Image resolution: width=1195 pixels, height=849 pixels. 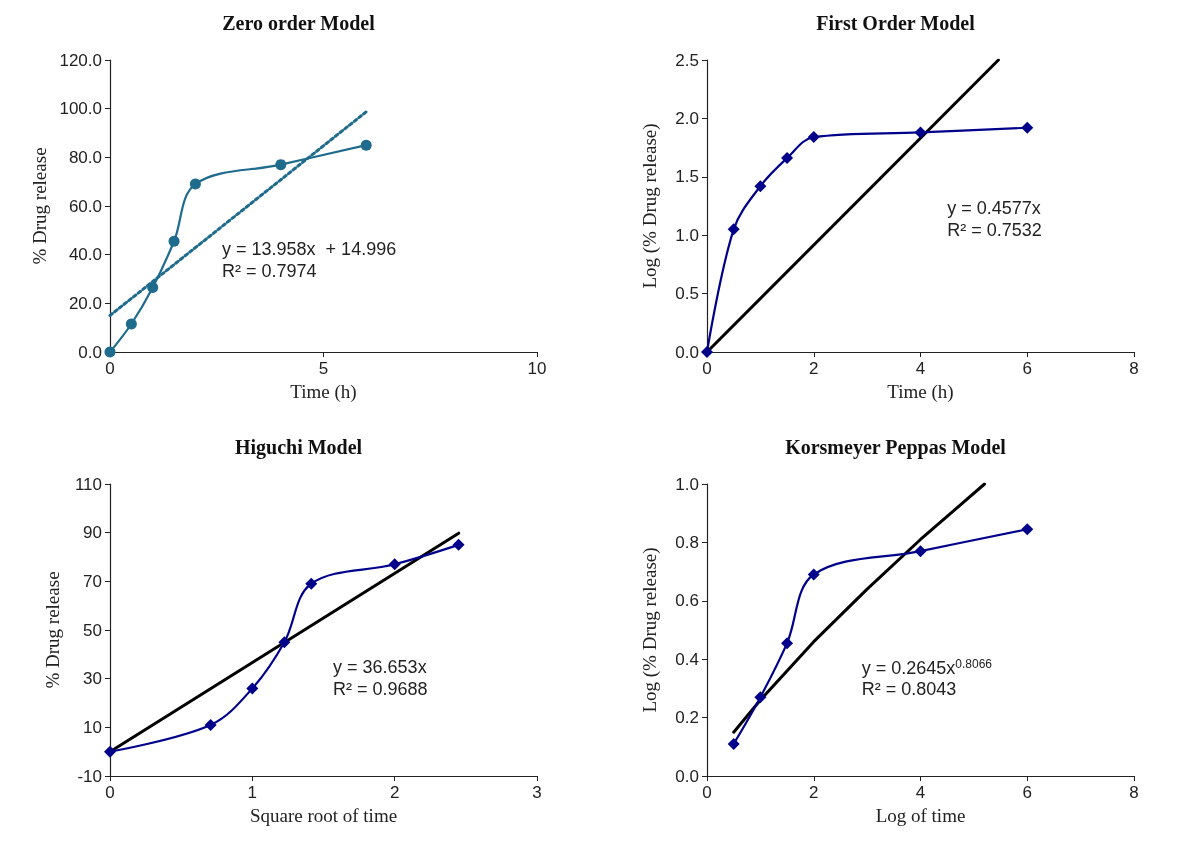 What do you see at coordinates (896, 23) in the screenshot?
I see `chart-title: First Order Model` at bounding box center [896, 23].